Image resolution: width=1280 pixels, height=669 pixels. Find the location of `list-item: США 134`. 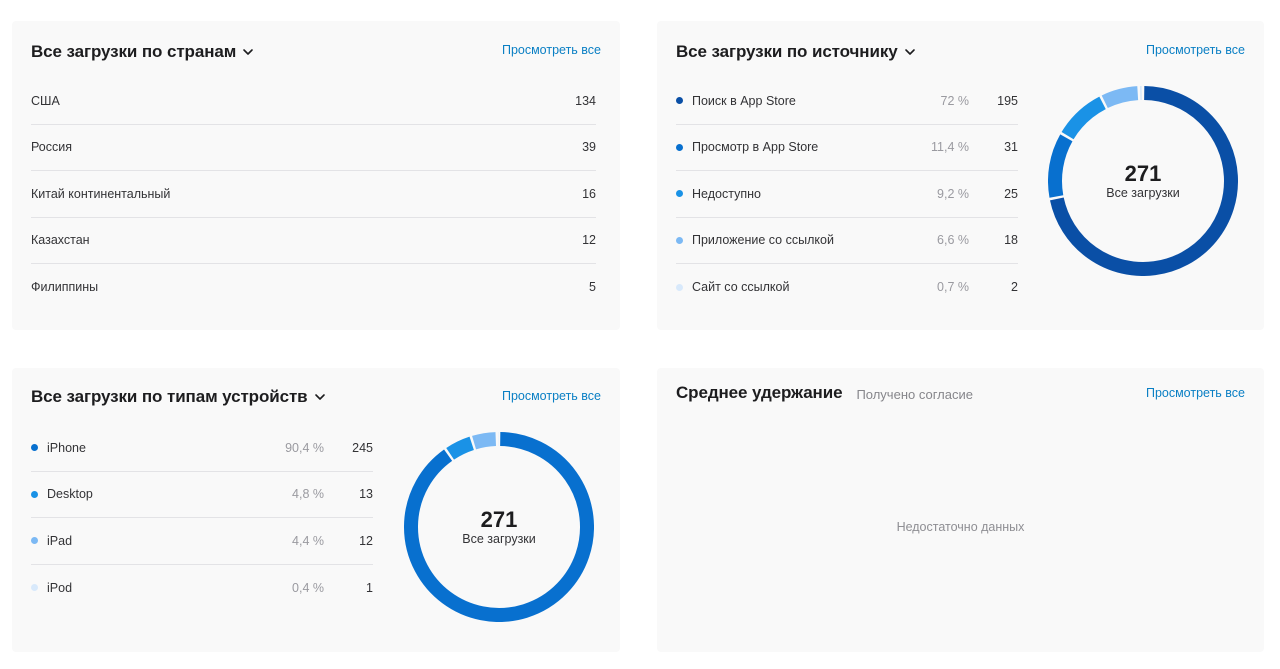

list-item: США 134 is located at coordinates (313, 101).